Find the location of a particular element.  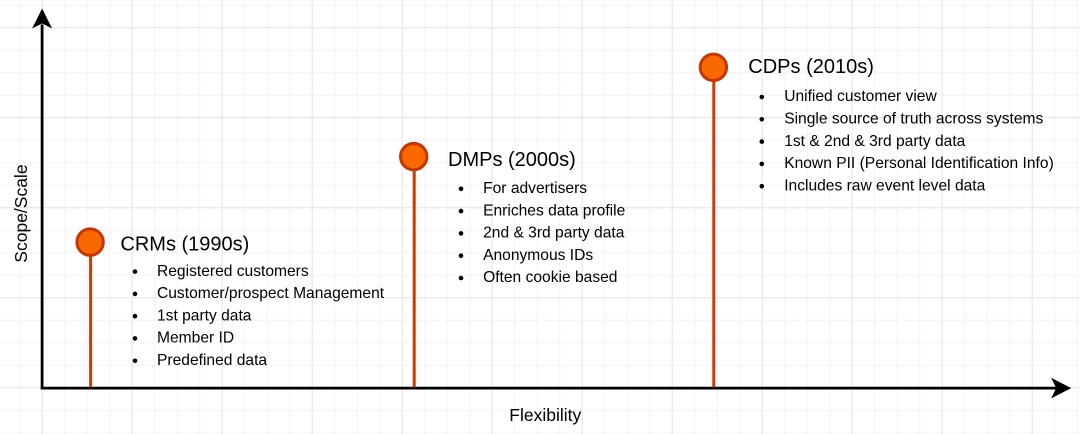

svg-text: Unified customer view is located at coordinates (860, 96).